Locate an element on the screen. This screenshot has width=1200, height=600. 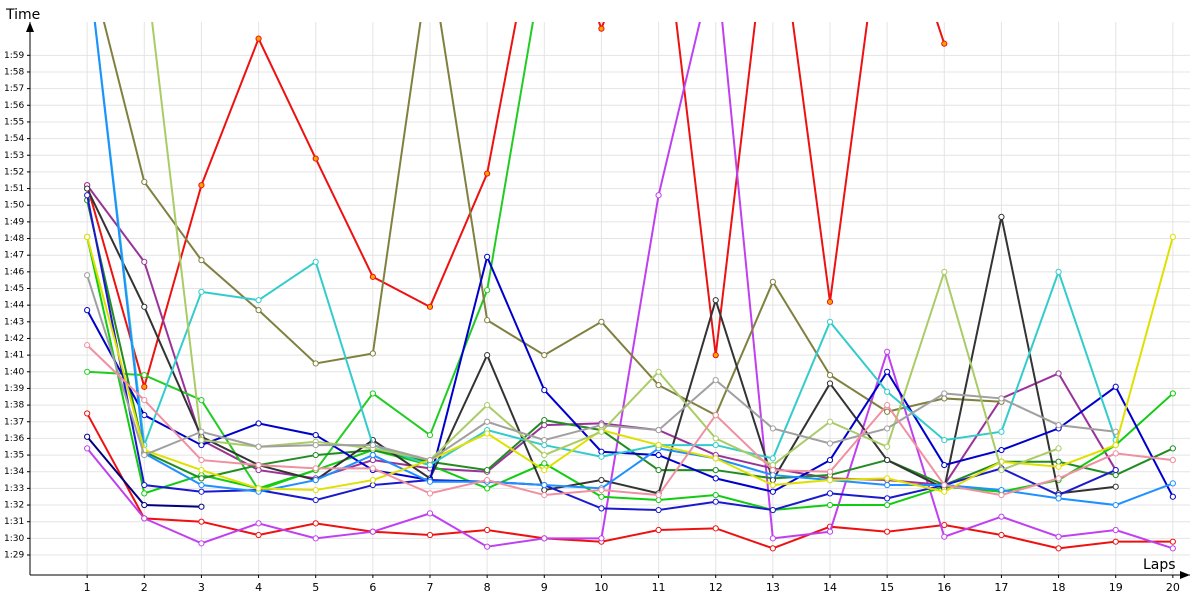
x-tick-label: 7 is located at coordinates (430, 587).